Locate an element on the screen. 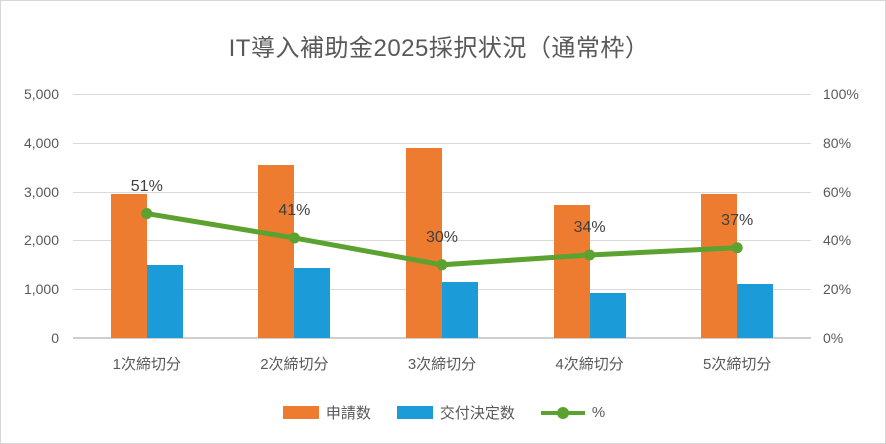 Image resolution: width=886 pixels, height=444 pixels. chart-title: IT導入補助金2025採択状況（通常枠） is located at coordinates (439, 48).